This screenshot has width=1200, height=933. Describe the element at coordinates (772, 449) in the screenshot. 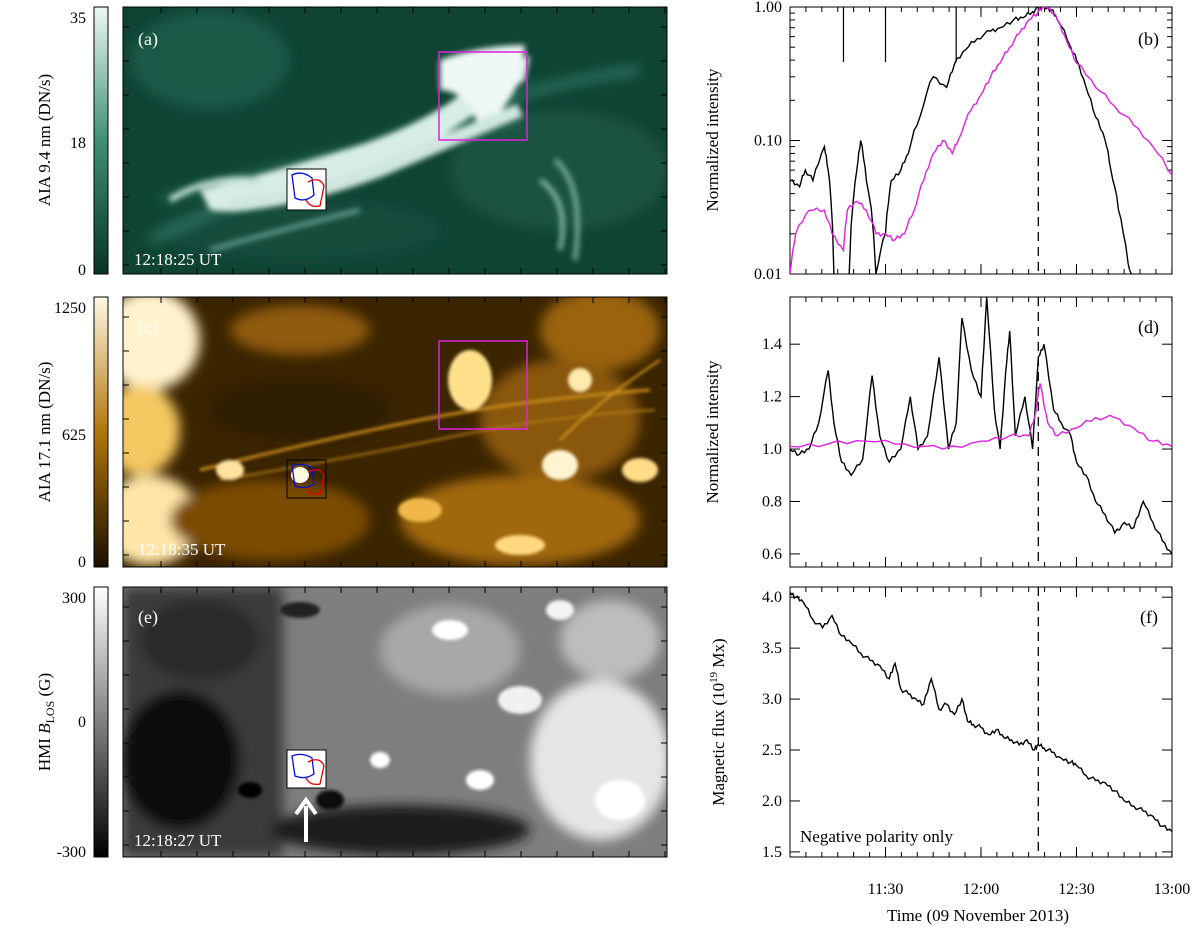

I see `plot-d-ytick-label: 1.0` at that location.